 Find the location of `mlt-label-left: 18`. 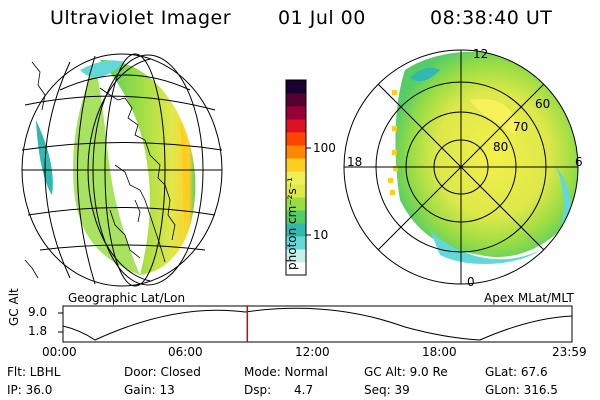

mlt-label-left: 18 is located at coordinates (355, 162).